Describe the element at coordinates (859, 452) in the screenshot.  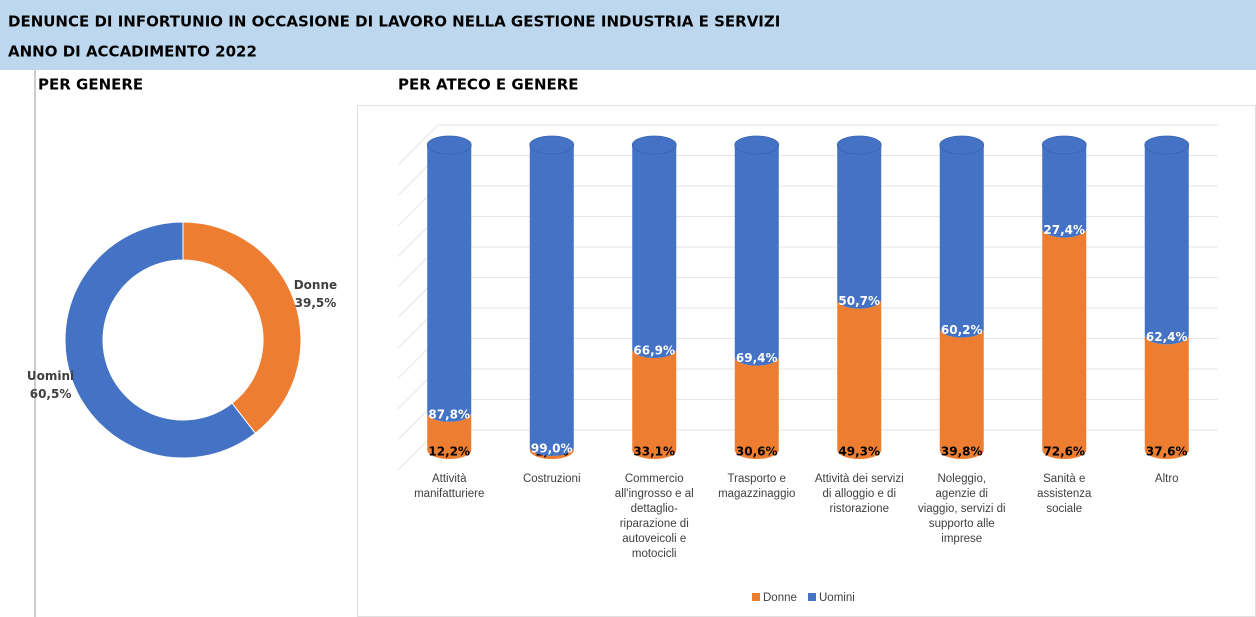
I see `value-label: 49,3%` at that location.